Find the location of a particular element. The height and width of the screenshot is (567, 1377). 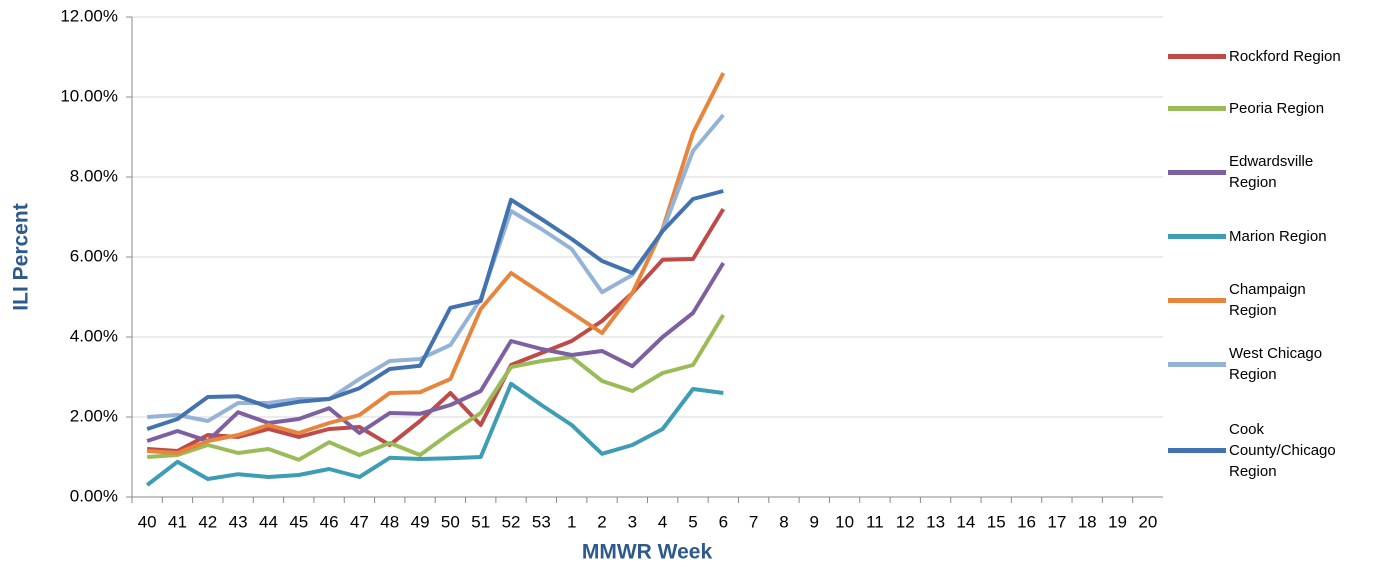

legend-item: Cook County/Chicago Region is located at coordinates (1261, 450).